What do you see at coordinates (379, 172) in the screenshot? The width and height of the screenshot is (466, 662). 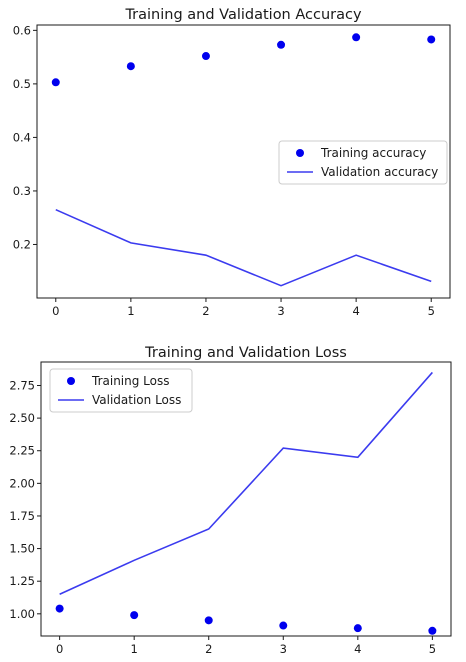 I see `legend-label: Validation accuracy` at bounding box center [379, 172].